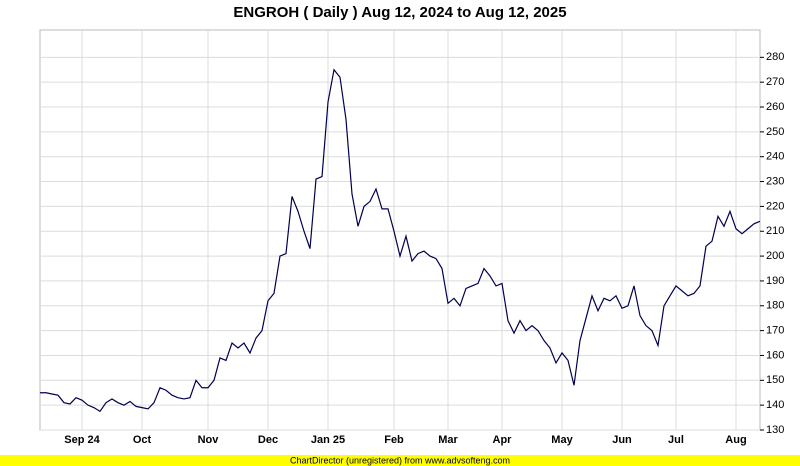  Describe the element at coordinates (622, 440) in the screenshot. I see `x-tick-label: Jun` at that location.